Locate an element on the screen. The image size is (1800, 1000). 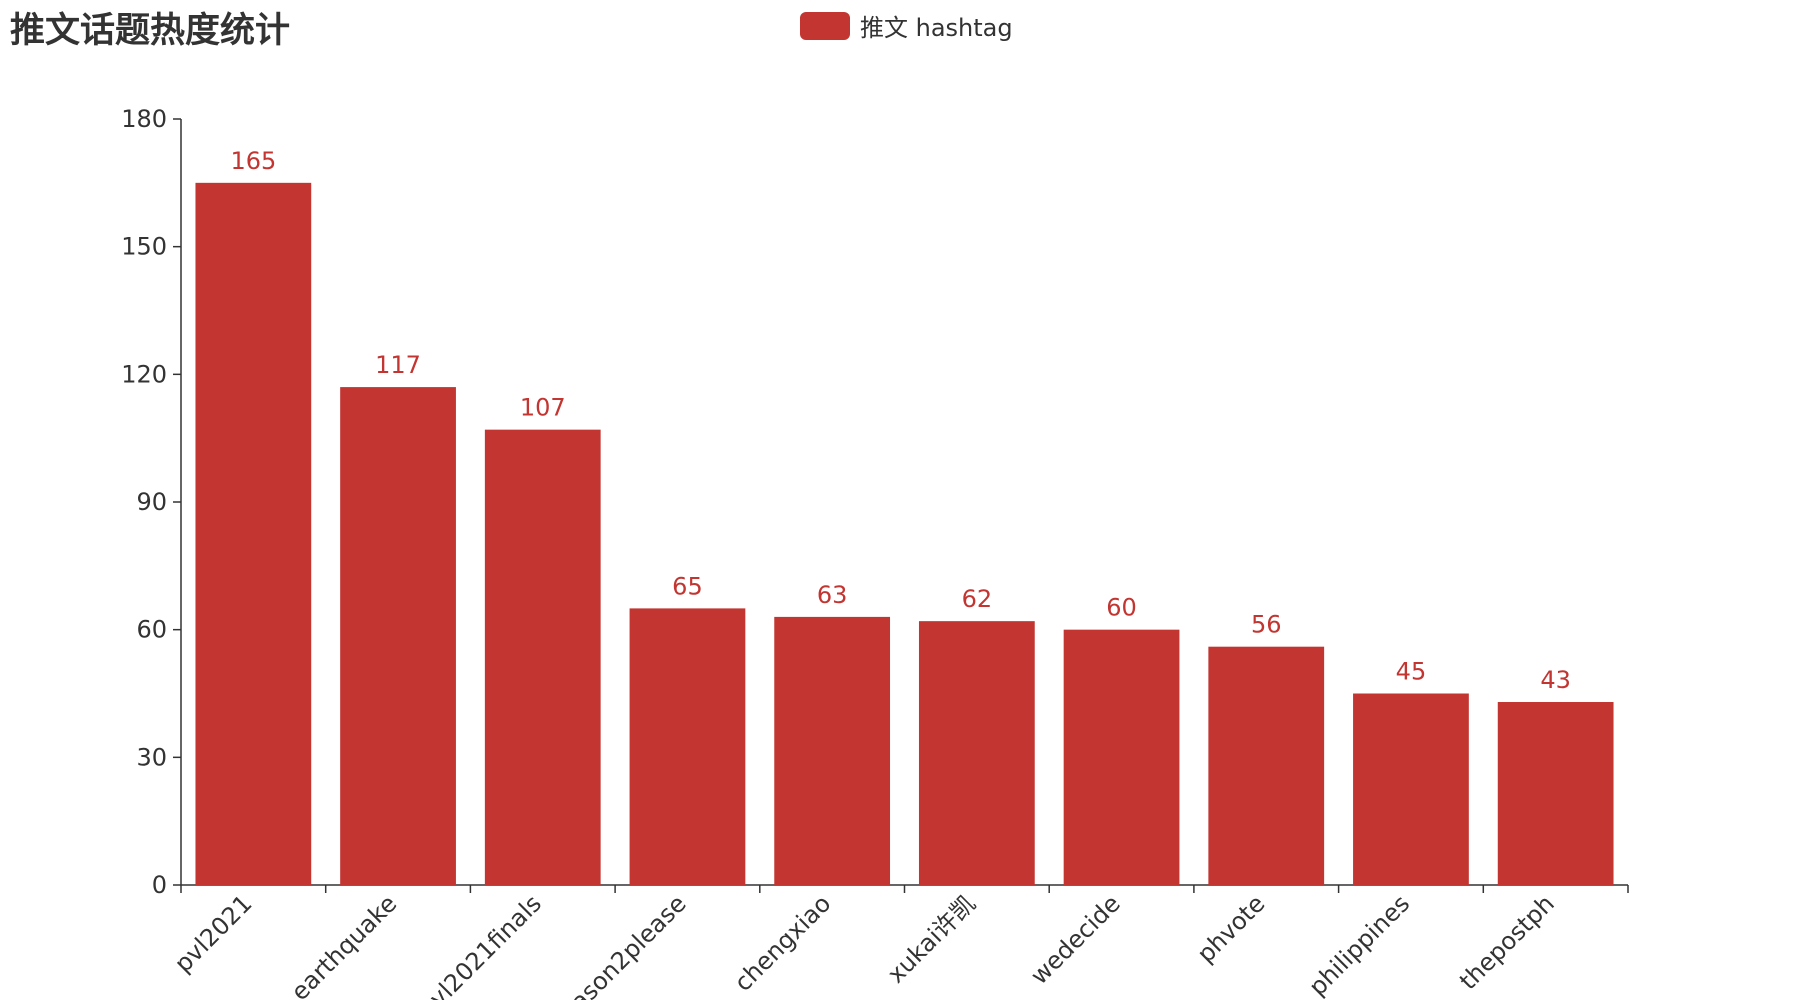
x-category-label: philippines is located at coordinates (1359, 944).